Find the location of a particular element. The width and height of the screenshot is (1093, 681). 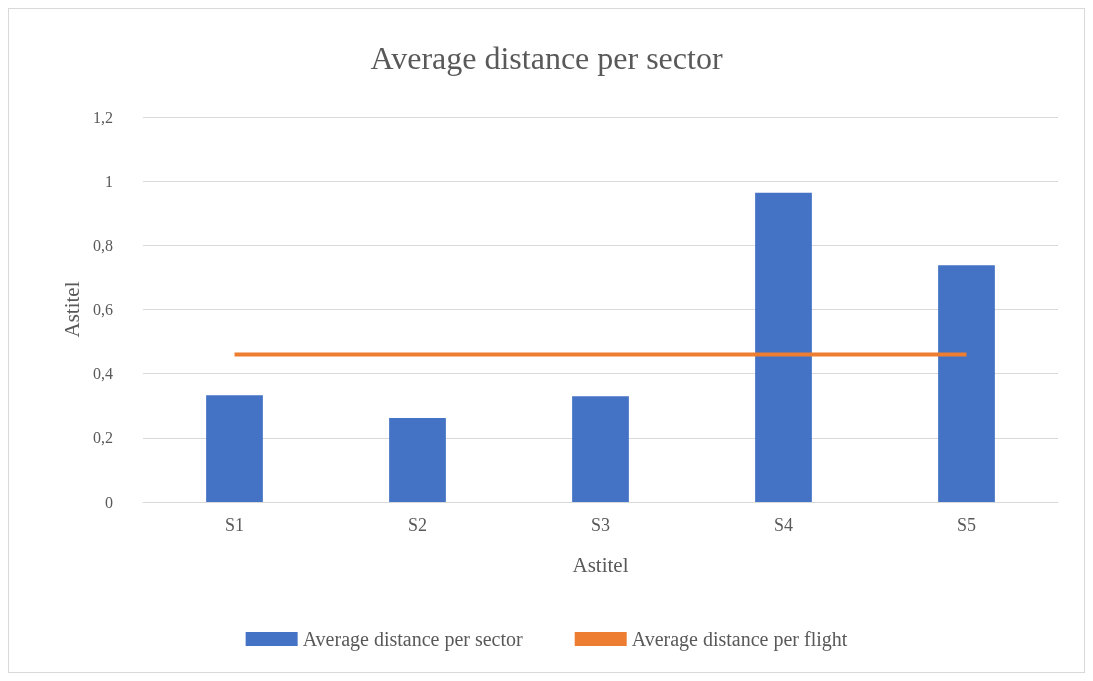

y-axis-title: Astitel is located at coordinates (71, 309).